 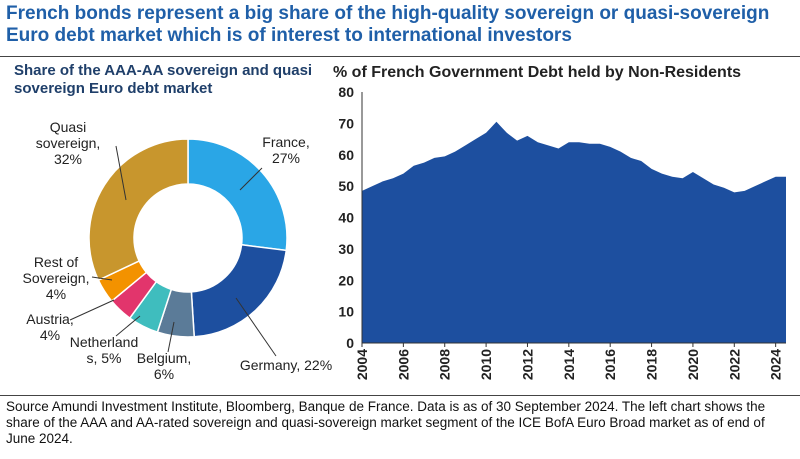 I want to click on slice-label: Quasi sovereign, 32%, so click(x=68, y=143).